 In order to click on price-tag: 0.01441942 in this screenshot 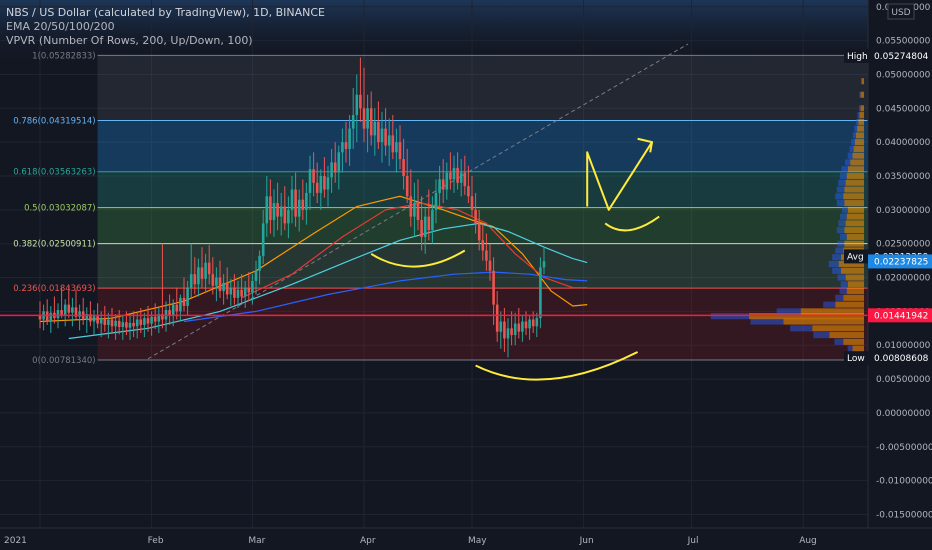, I will do `click(900, 315)`.